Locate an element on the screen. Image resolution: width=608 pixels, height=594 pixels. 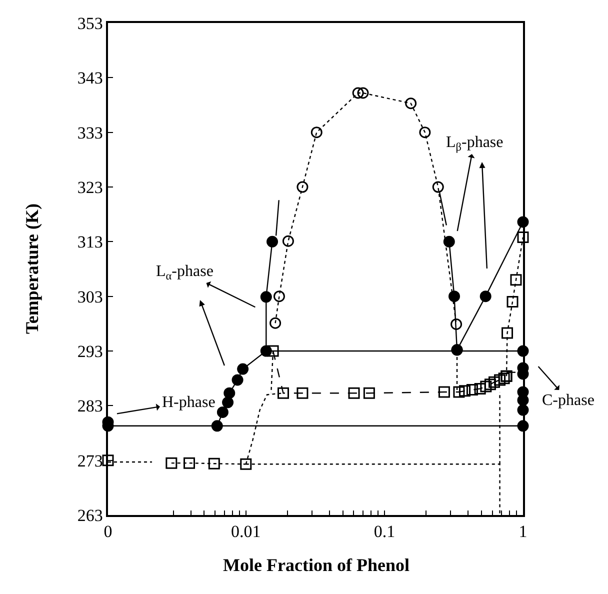
y-tick-label: 293 is located at coordinates (90, 351).